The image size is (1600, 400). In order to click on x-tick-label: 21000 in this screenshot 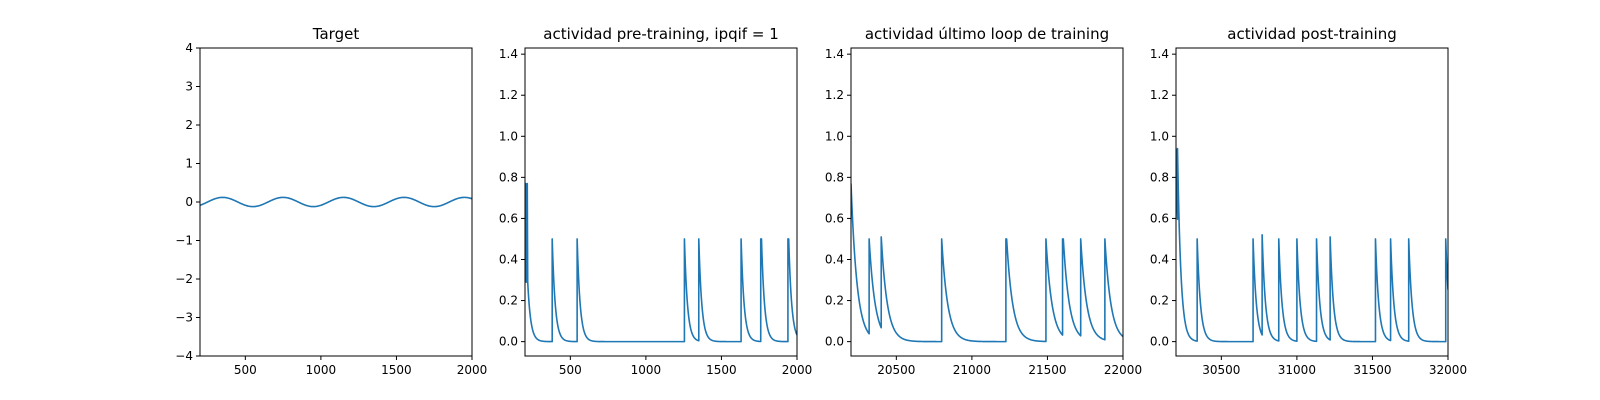, I will do `click(972, 370)`.